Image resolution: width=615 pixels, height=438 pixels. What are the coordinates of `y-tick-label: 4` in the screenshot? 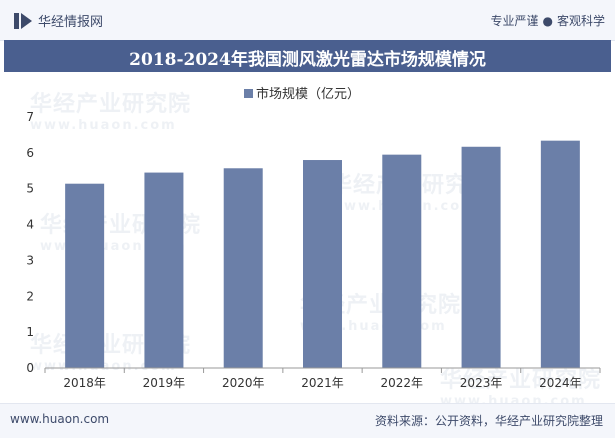 It's located at (30, 225).